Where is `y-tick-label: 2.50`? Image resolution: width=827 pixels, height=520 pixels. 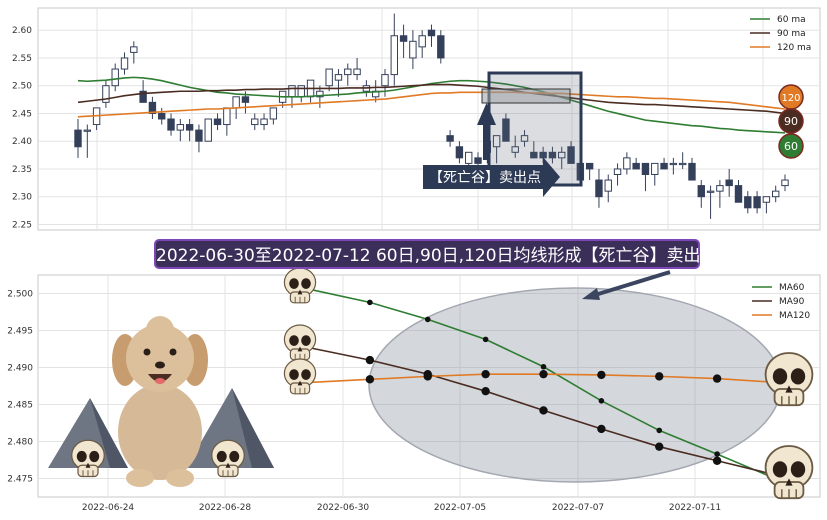
y-tick-label: 2.50 is located at coordinates (22, 87).